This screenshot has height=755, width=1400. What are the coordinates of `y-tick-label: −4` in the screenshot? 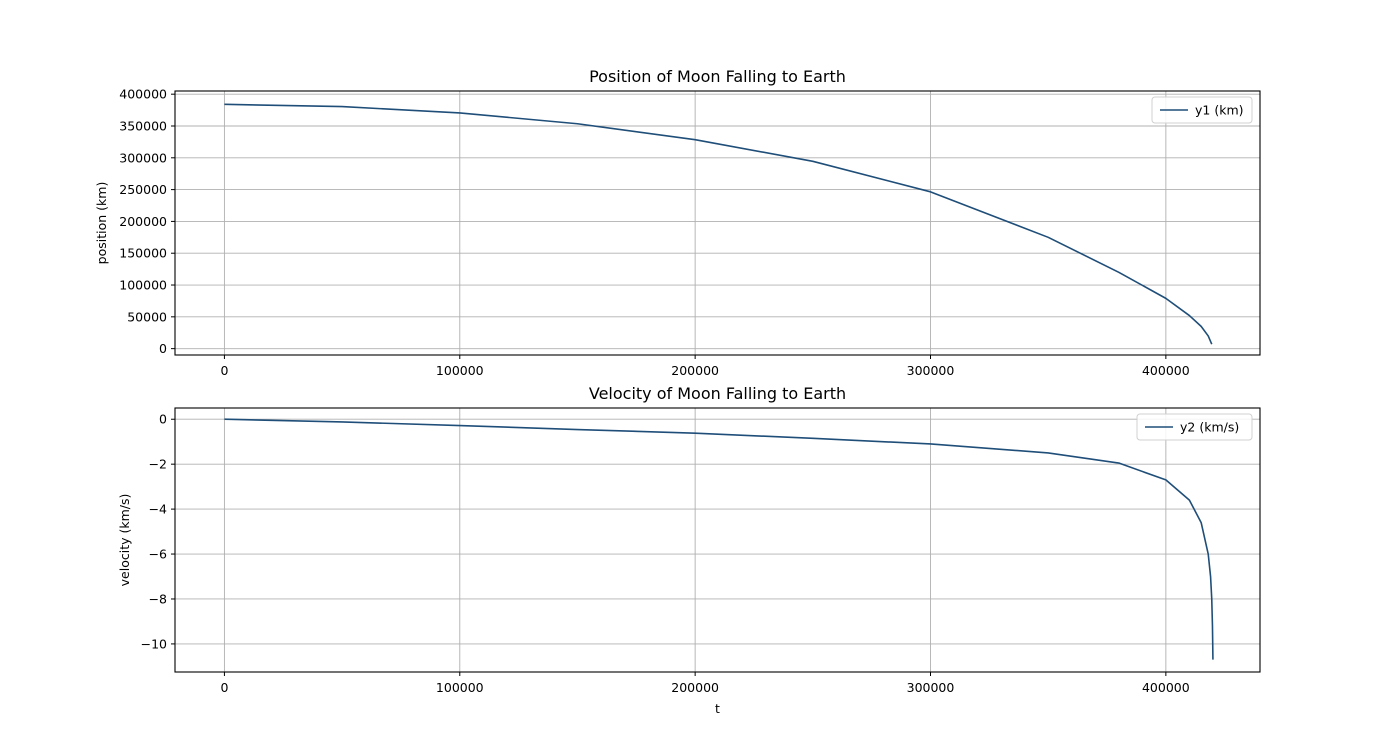 It's located at (158, 509).